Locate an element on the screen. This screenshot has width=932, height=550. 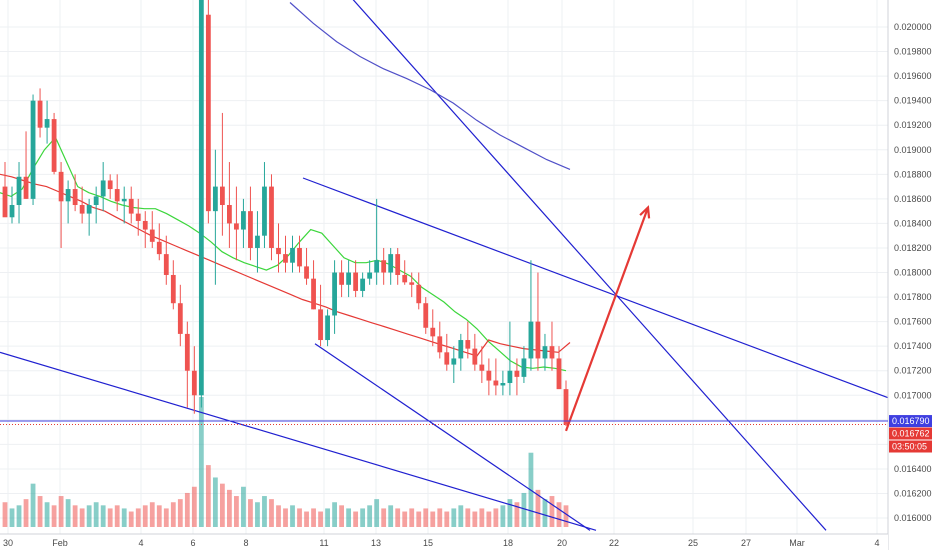
price-axis-bg is located at coordinates (910, 275).